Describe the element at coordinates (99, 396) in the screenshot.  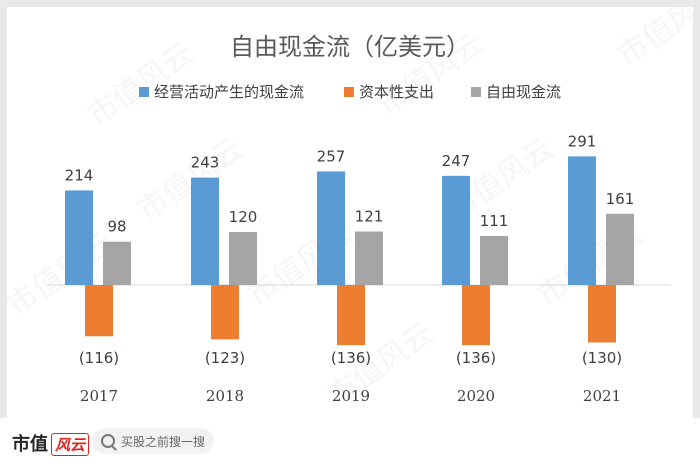
I see `x-tick-label: 2017` at that location.